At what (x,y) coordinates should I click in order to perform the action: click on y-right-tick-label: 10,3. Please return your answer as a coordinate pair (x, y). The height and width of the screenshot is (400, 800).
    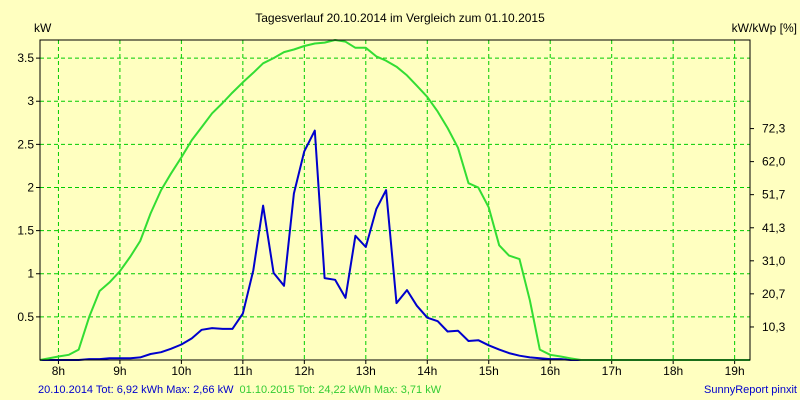
    Looking at the image, I should click on (774, 327).